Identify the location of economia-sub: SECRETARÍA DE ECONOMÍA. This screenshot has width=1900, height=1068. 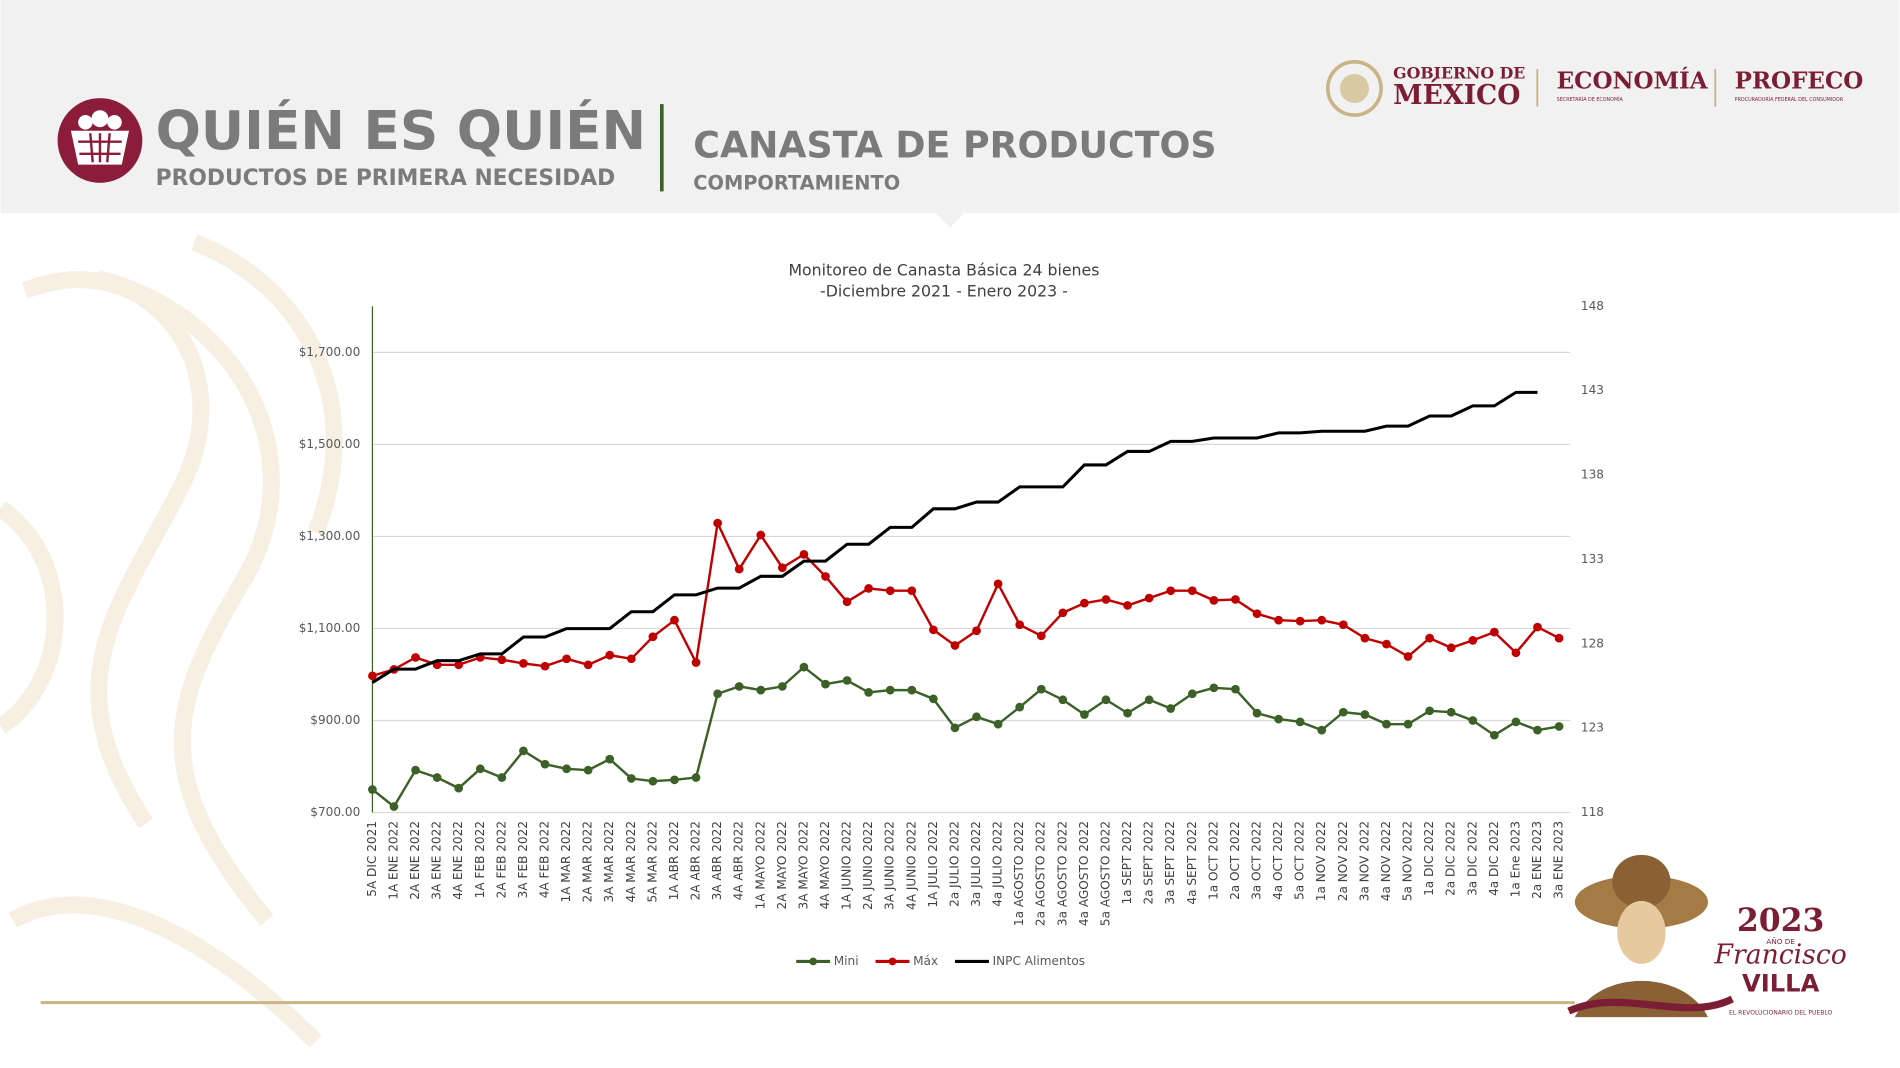
(1590, 99).